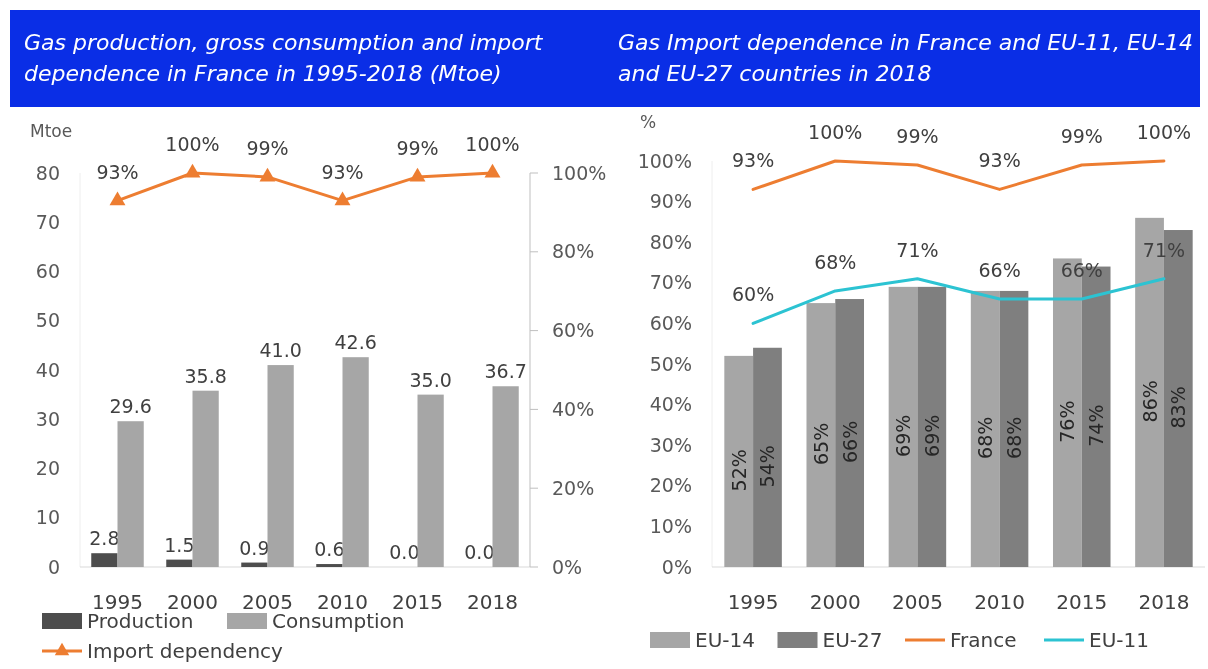 The height and width of the screenshot is (669, 1208). I want to click on y2-tick-label: 0%, so click(567, 566).